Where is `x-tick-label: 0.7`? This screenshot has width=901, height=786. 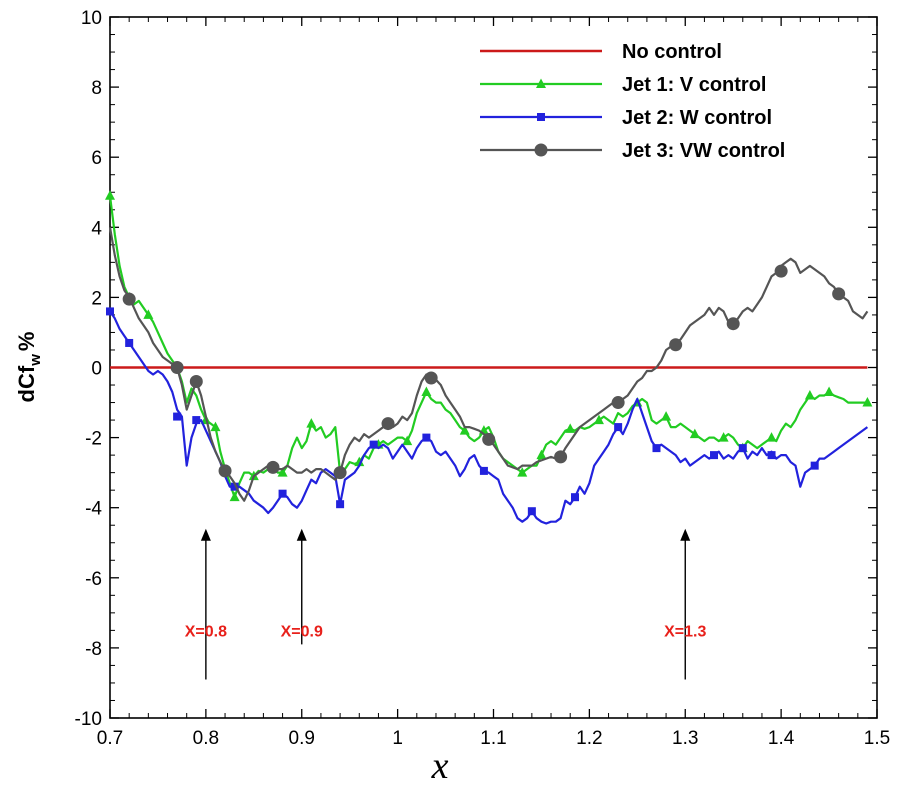 x-tick-label: 0.7 is located at coordinates (110, 738).